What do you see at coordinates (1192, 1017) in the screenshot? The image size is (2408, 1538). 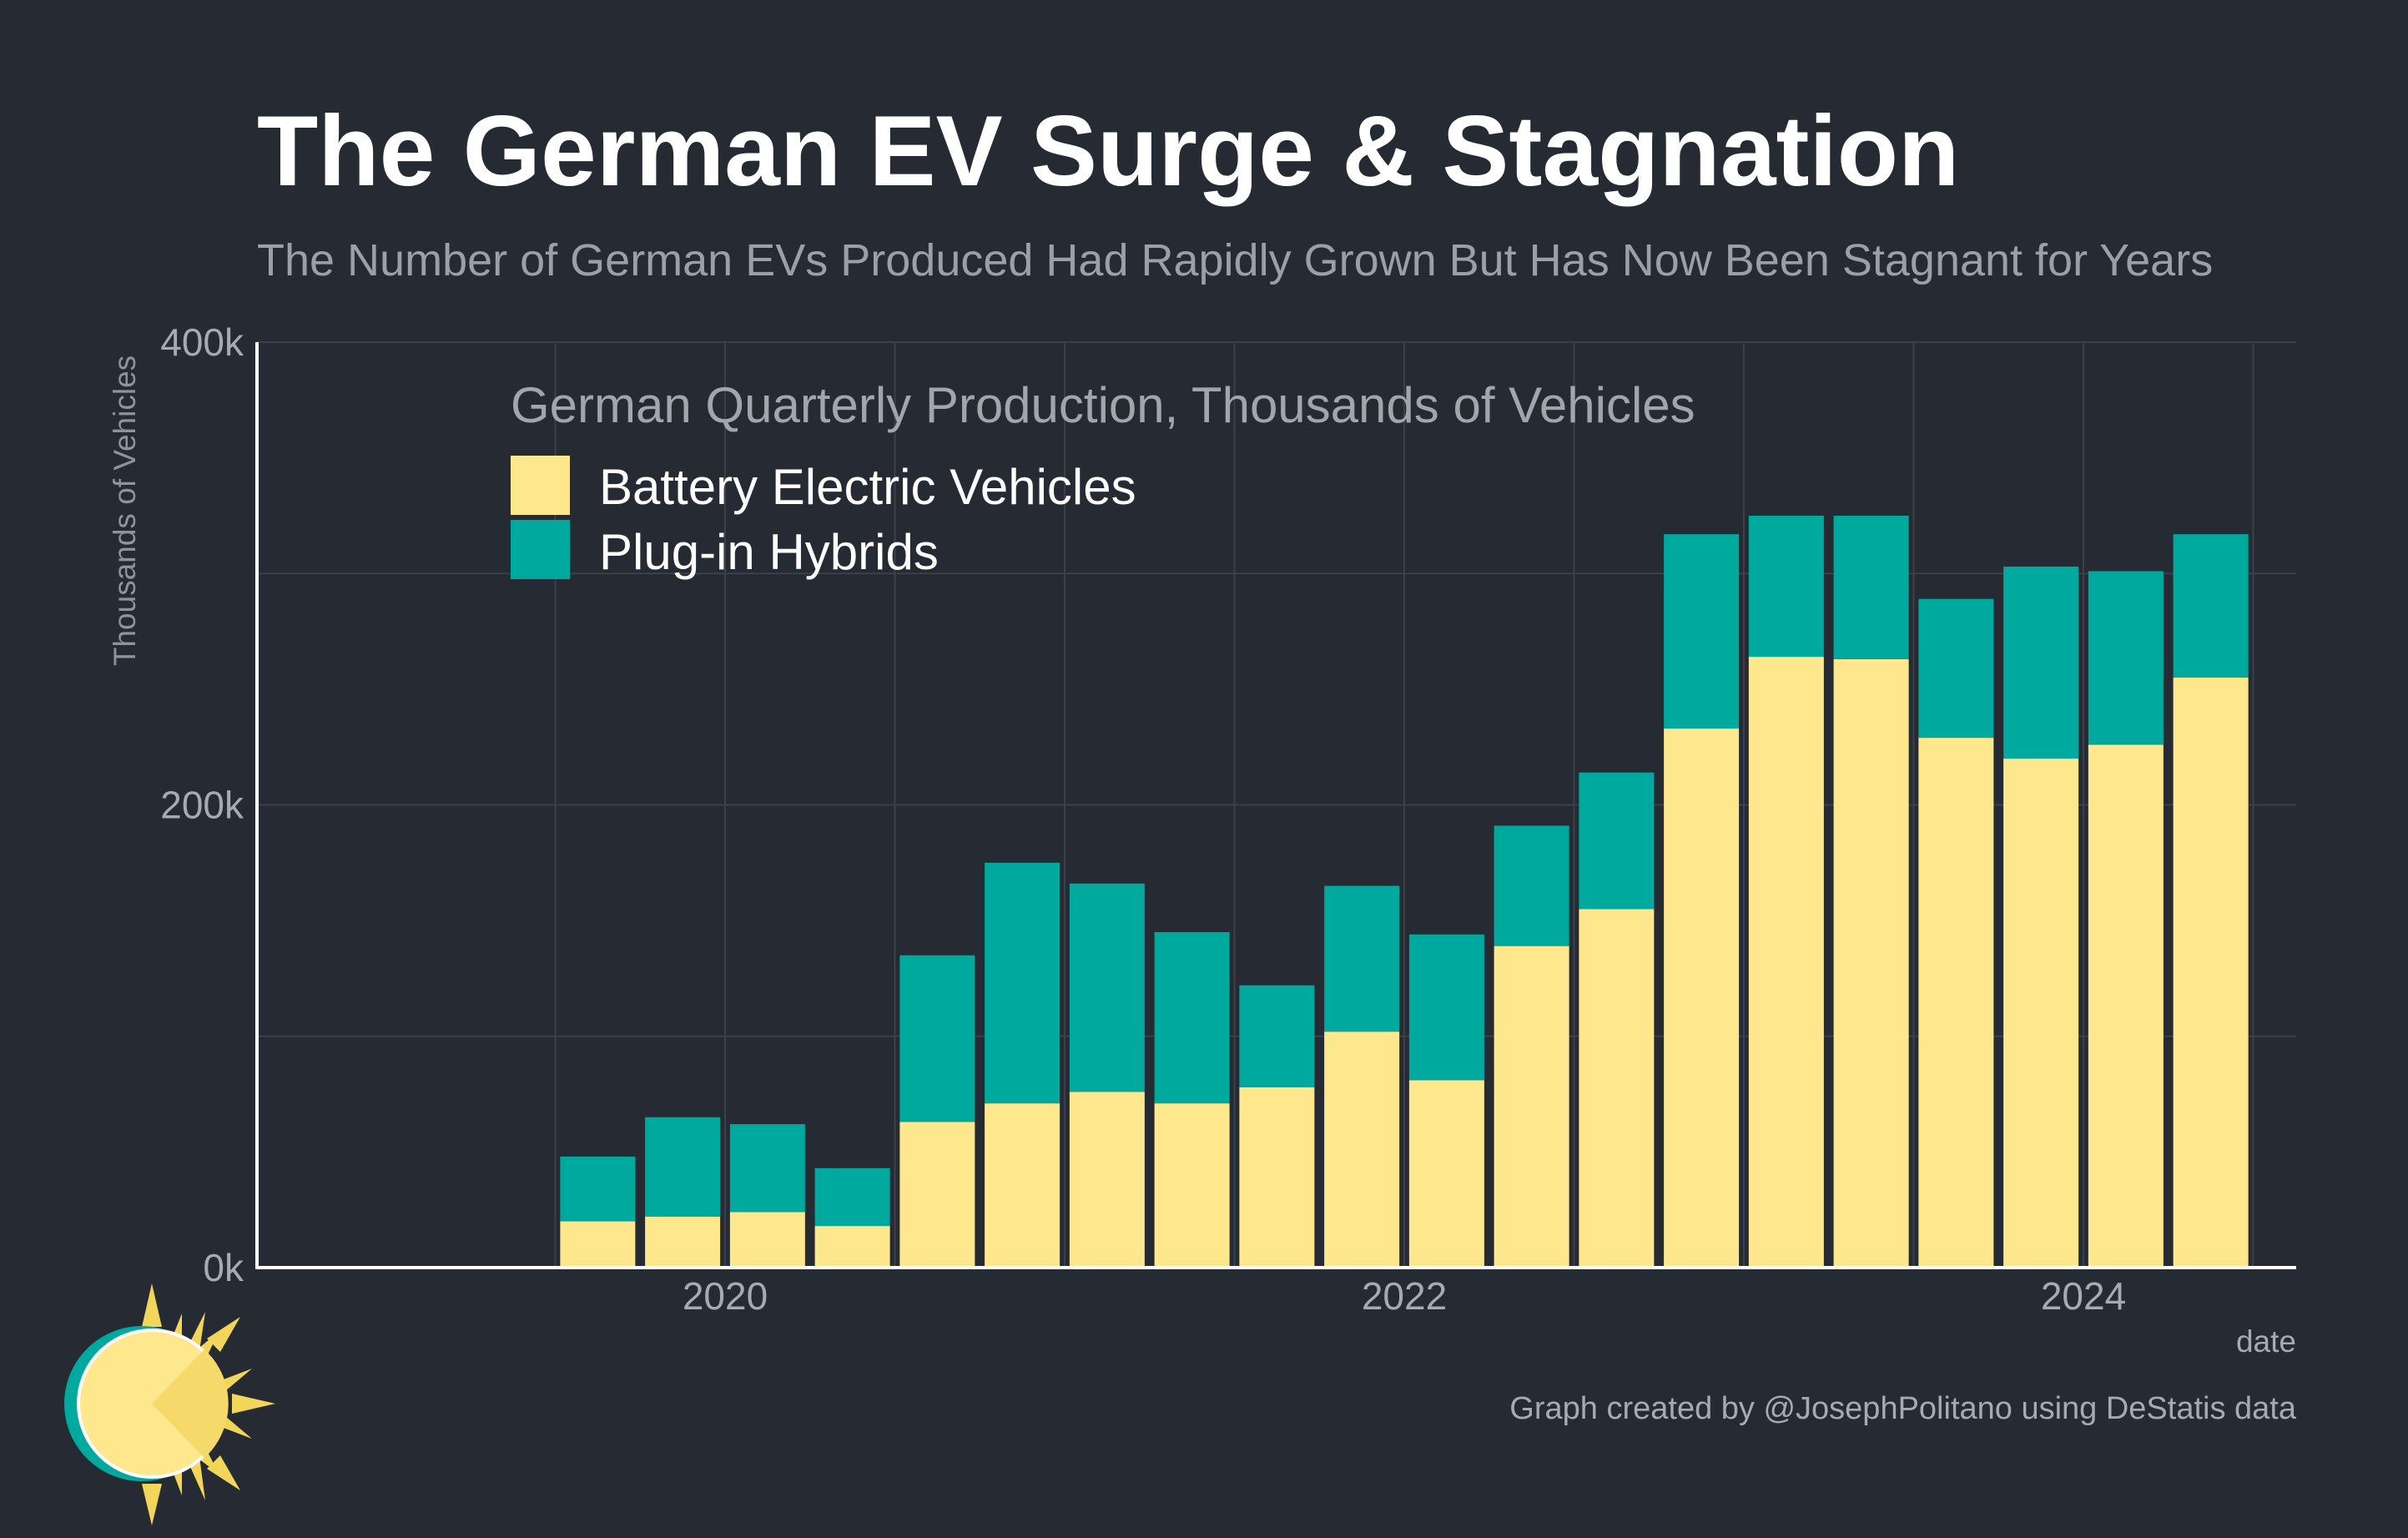 I see `bar-phev-2021-q2` at bounding box center [1192, 1017].